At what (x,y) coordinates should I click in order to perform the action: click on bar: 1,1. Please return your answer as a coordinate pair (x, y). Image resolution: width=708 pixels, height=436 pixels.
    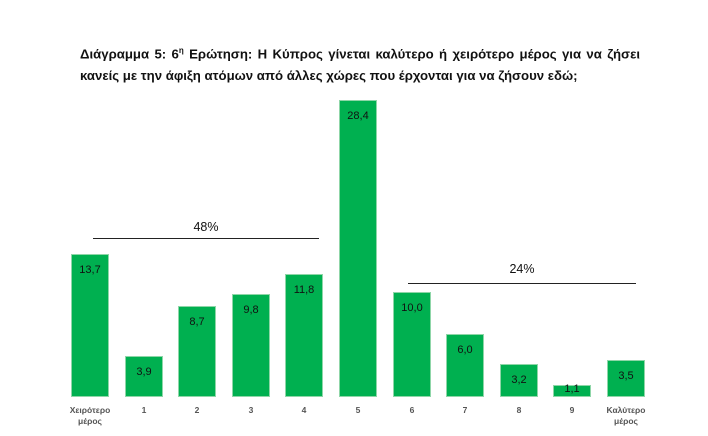
    Looking at the image, I should click on (572, 390).